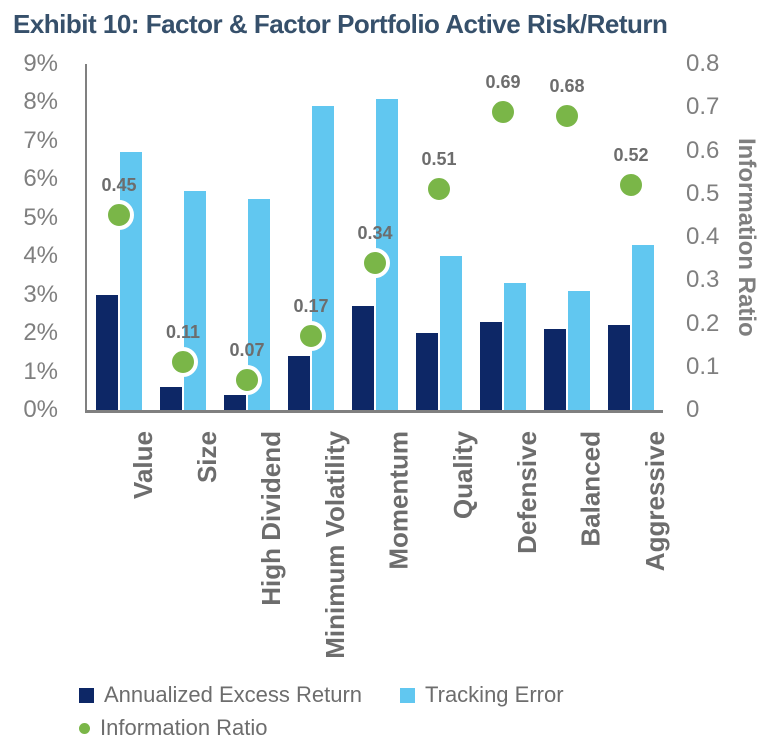 The width and height of the screenshot is (768, 739). What do you see at coordinates (207, 457) in the screenshot?
I see `category-label: Size` at bounding box center [207, 457].